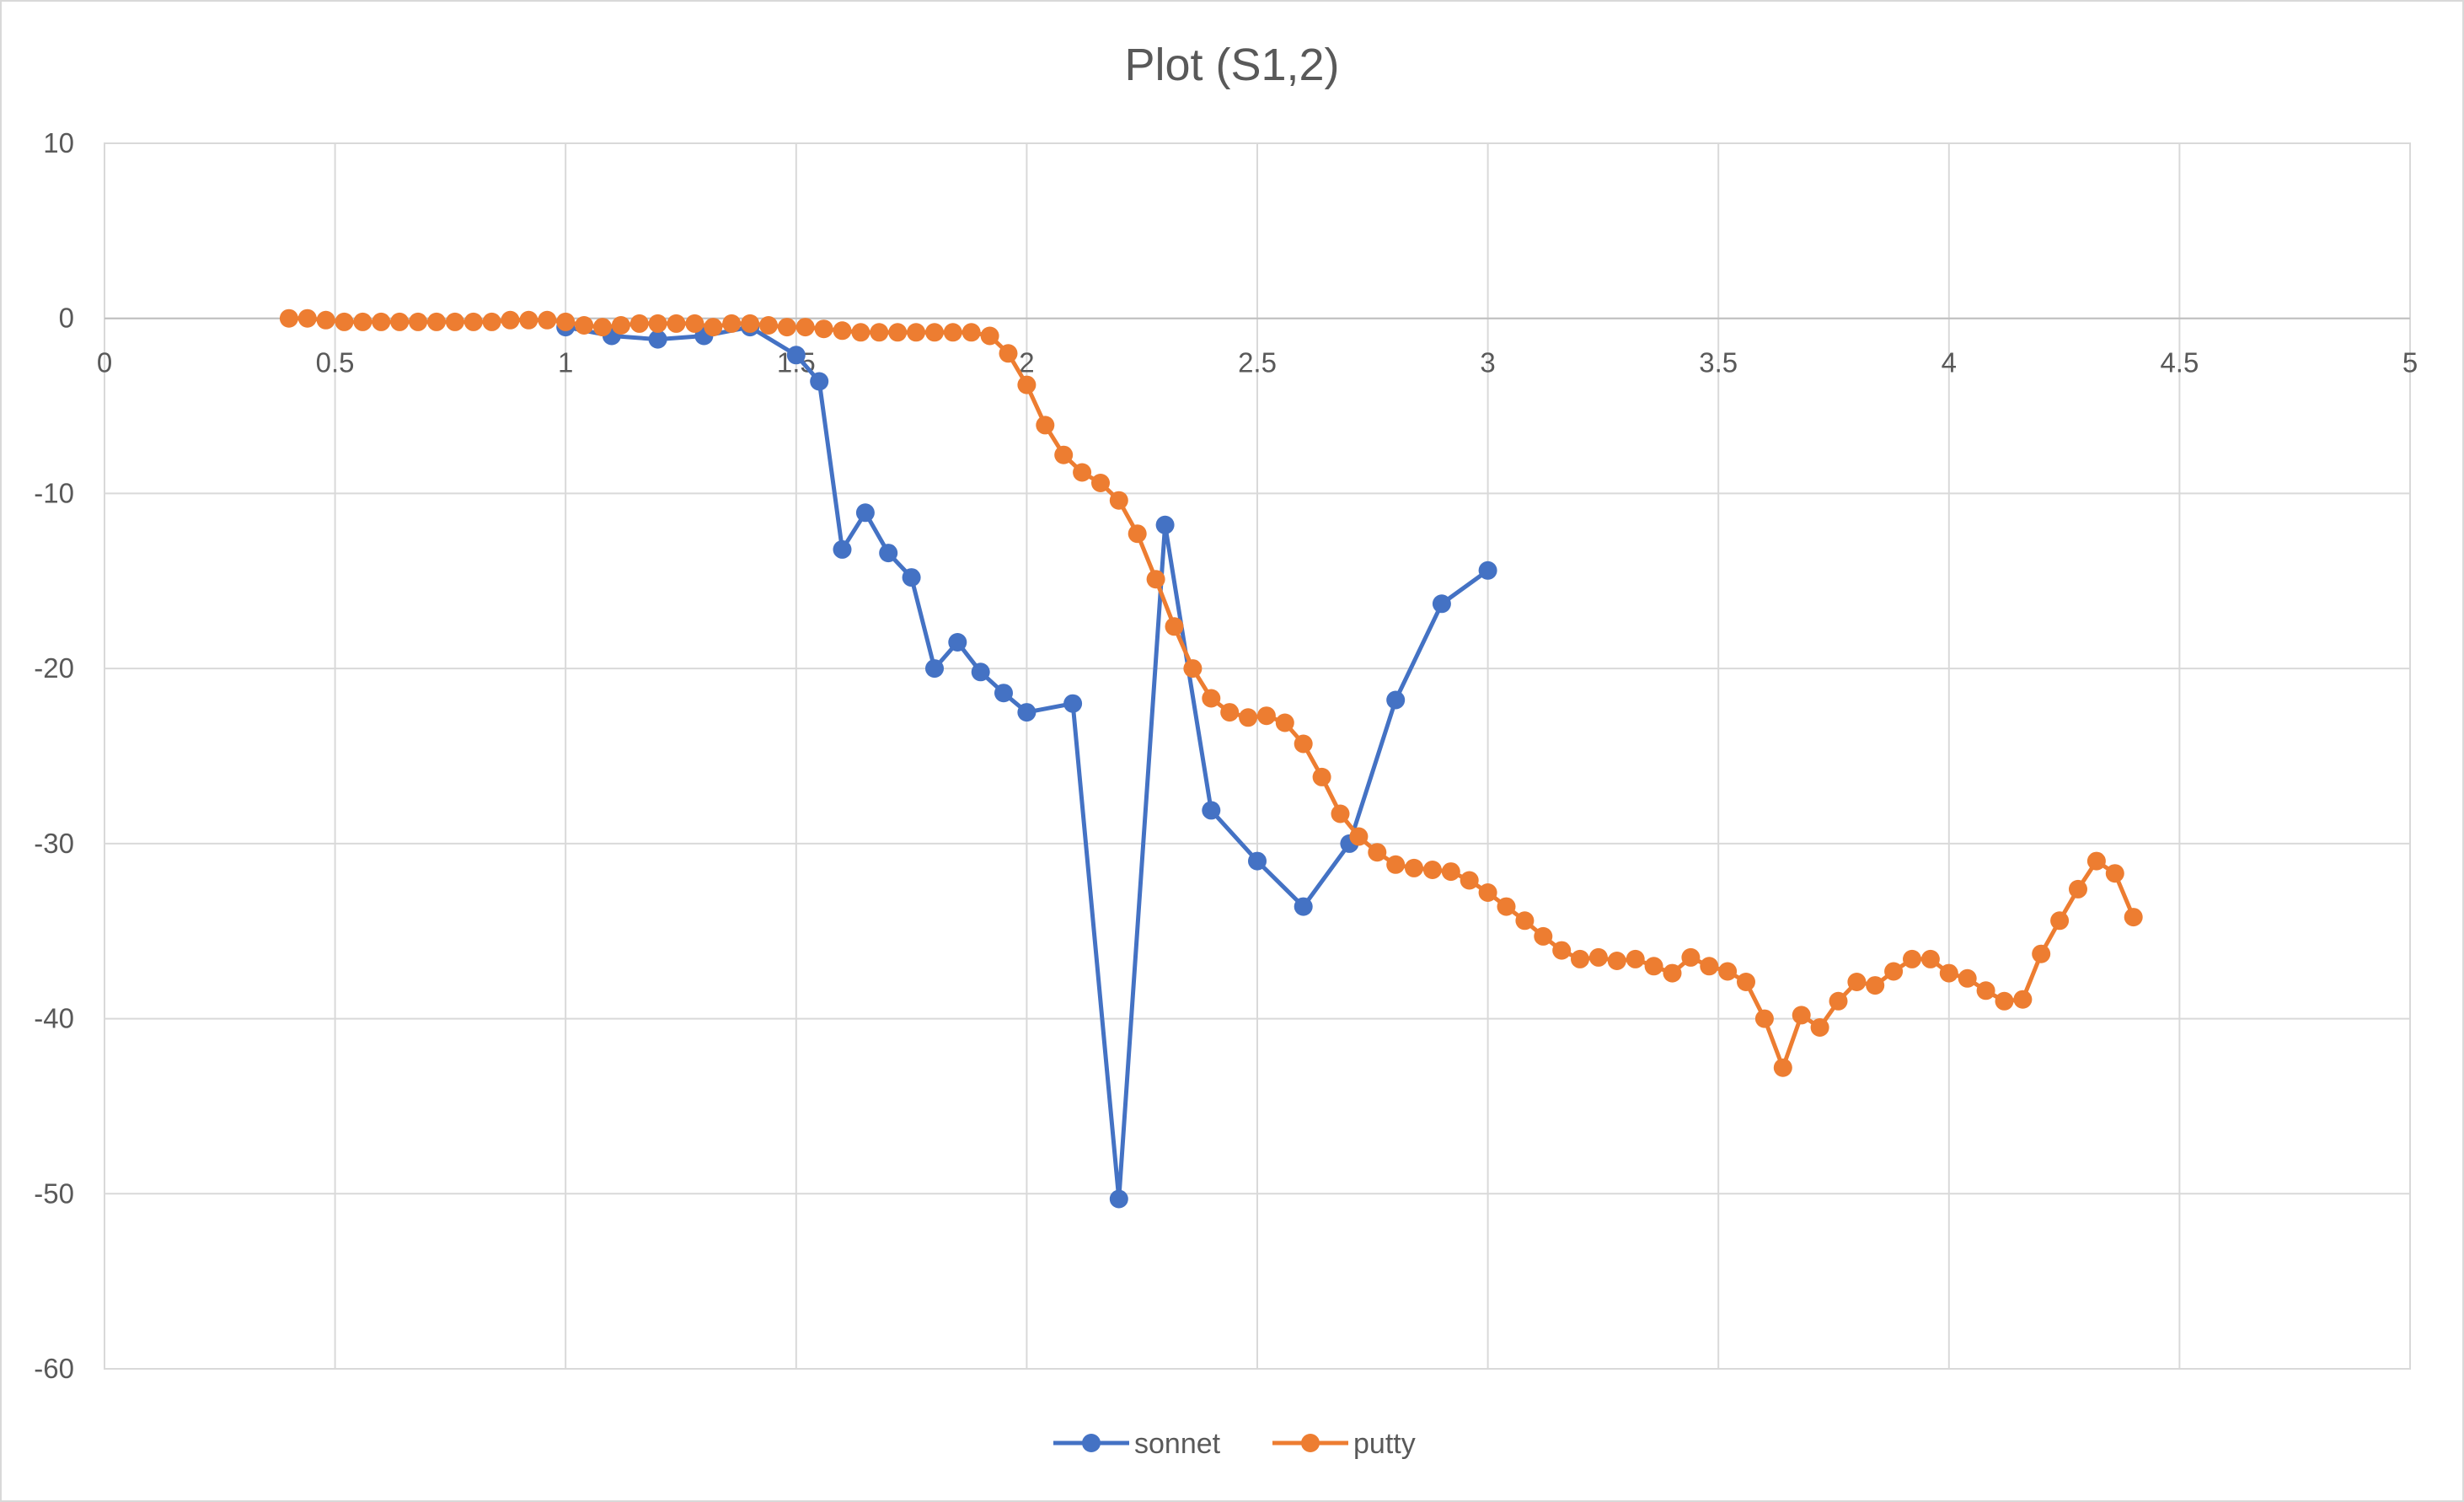  What do you see at coordinates (1231, 65) in the screenshot?
I see `chart-title: Plot (S1,2)` at bounding box center [1231, 65].